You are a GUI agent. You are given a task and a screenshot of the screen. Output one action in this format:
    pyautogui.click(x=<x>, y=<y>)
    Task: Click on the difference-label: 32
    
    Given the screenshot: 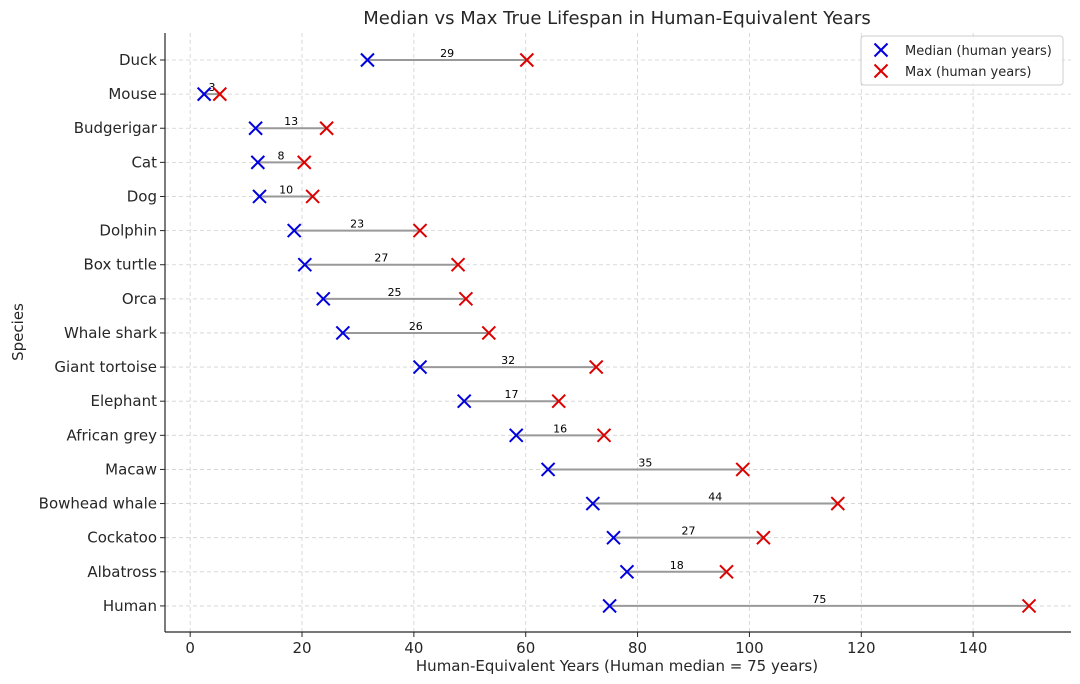 What is the action you would take?
    pyautogui.click(x=508, y=360)
    